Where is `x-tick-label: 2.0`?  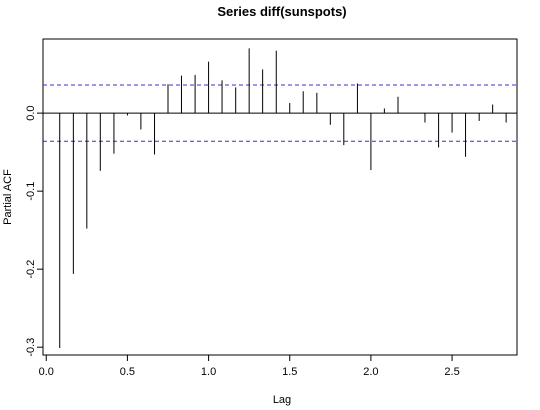
x-tick-label: 2.0 is located at coordinates (370, 372).